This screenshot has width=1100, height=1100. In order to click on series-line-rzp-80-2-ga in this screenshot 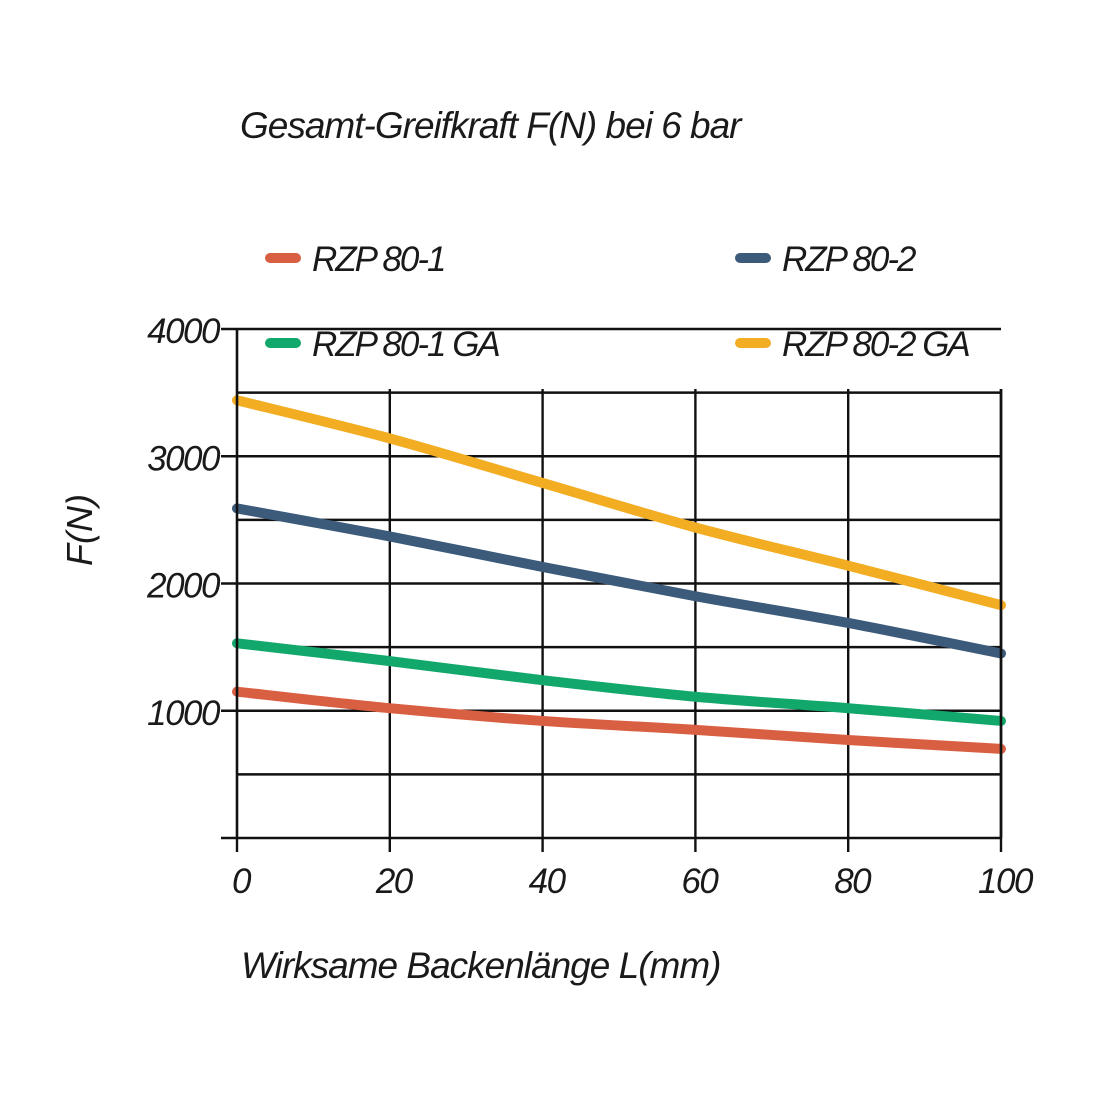, I will do `click(619, 503)`.